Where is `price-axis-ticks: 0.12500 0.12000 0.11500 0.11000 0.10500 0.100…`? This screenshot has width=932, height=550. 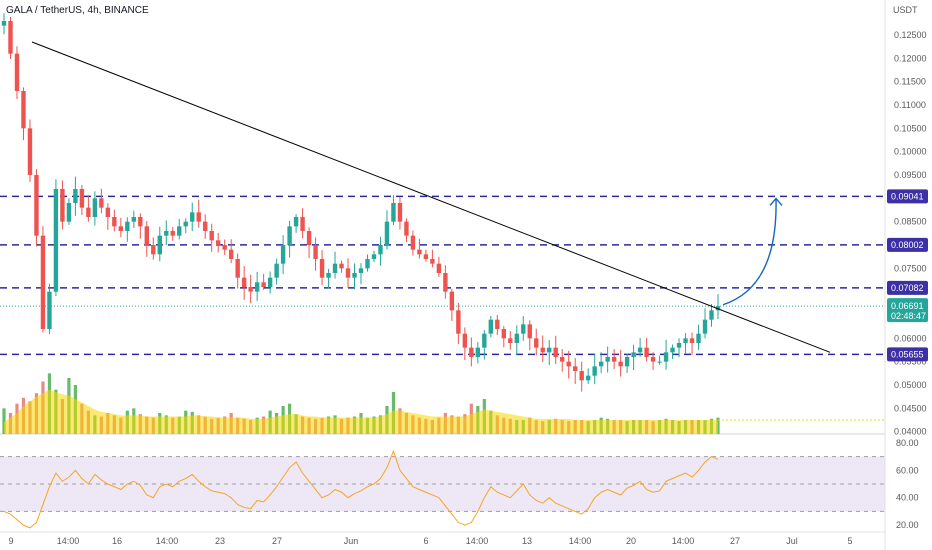 price-axis-ticks: 0.12500 0.12000 0.11500 0.11000 0.10500 0.100… is located at coordinates (910, 233).